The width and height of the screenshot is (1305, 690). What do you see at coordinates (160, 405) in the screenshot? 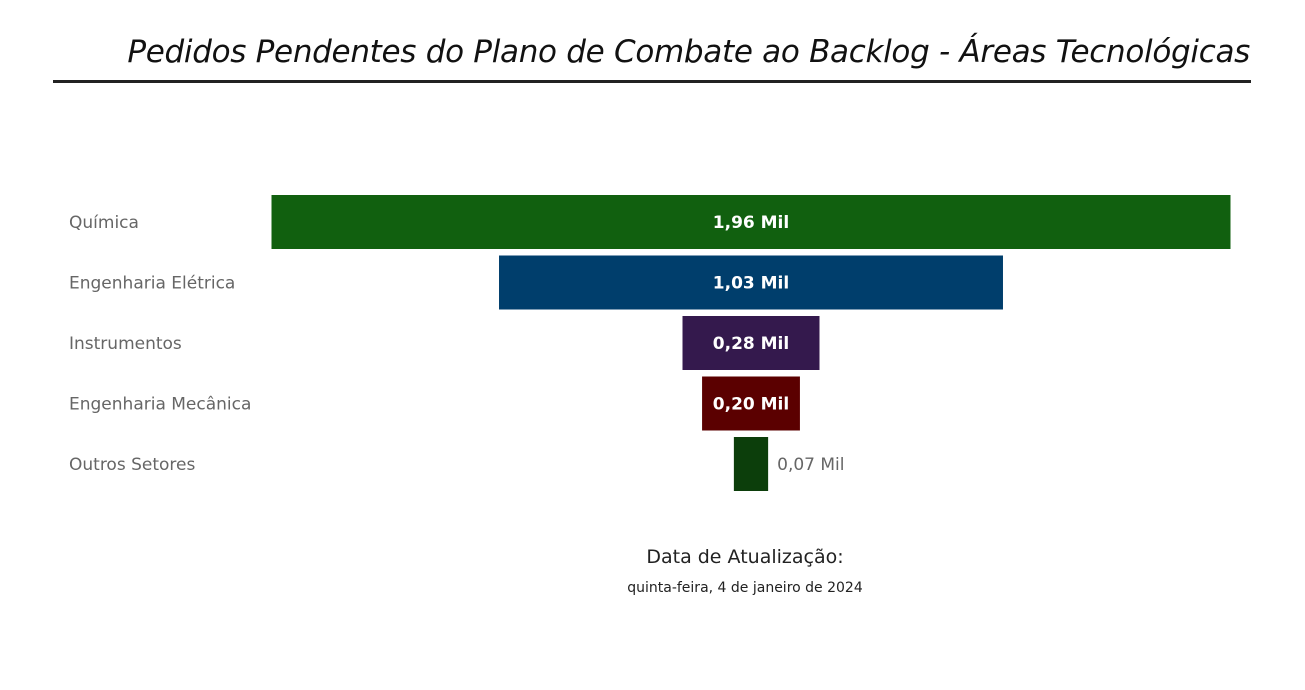
I see `category-label: Engenharia Mecânica` at bounding box center [160, 405].